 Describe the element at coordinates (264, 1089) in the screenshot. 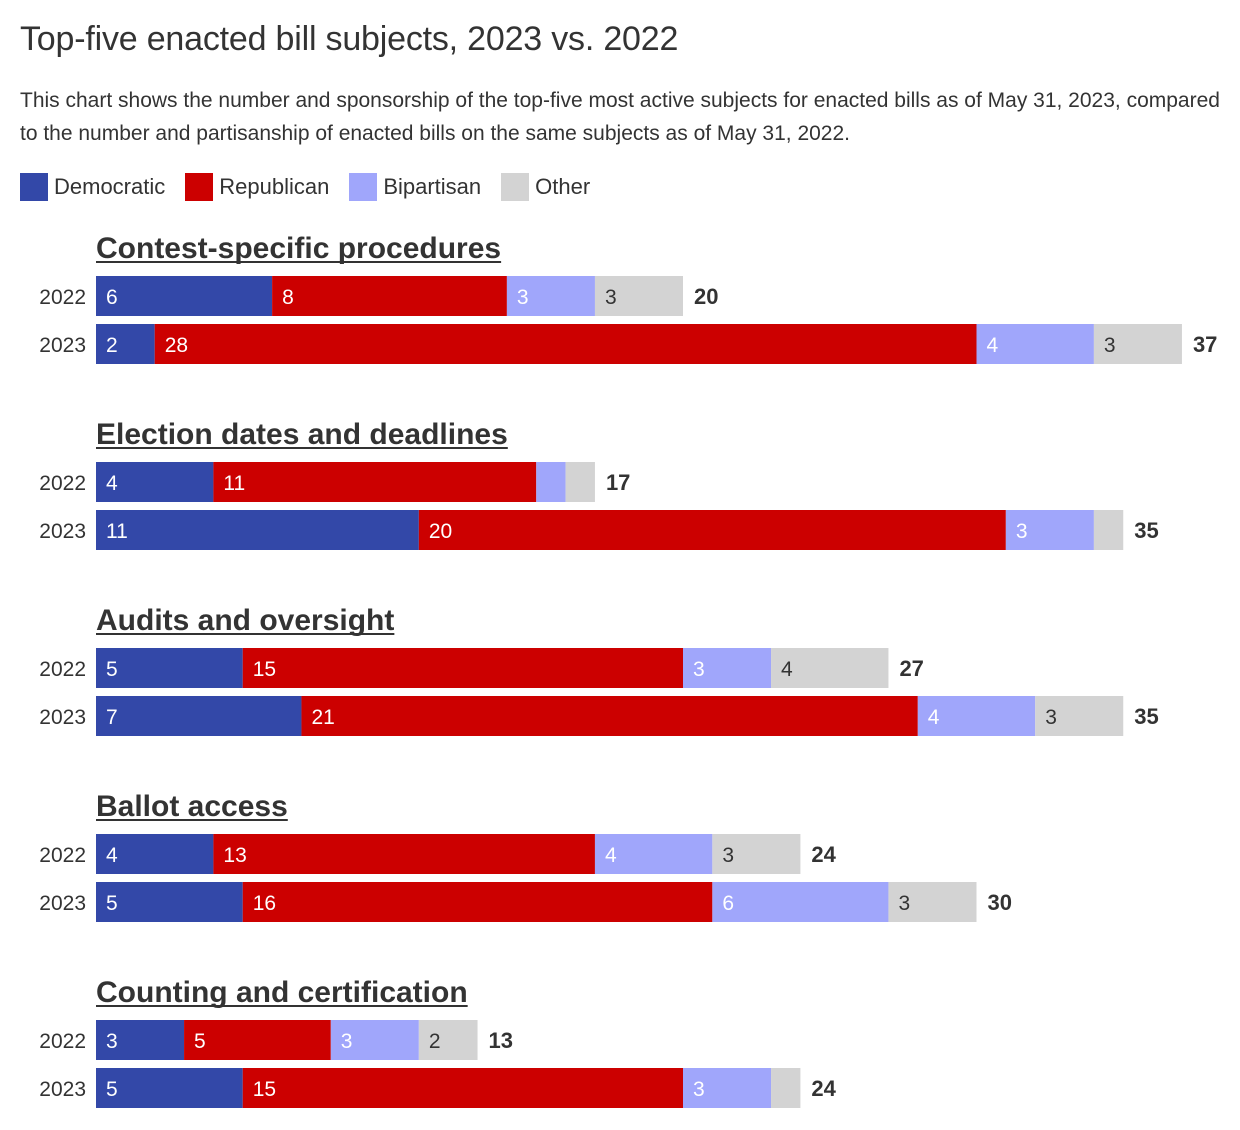

I see `data-label-counting-and-certification-2023-republican: 15` at that location.